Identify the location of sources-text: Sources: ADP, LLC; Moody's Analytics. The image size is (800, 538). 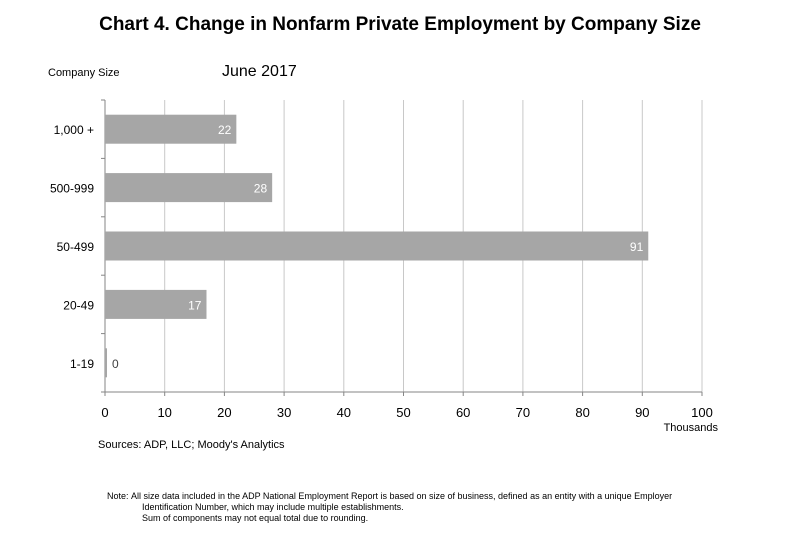
(191, 445).